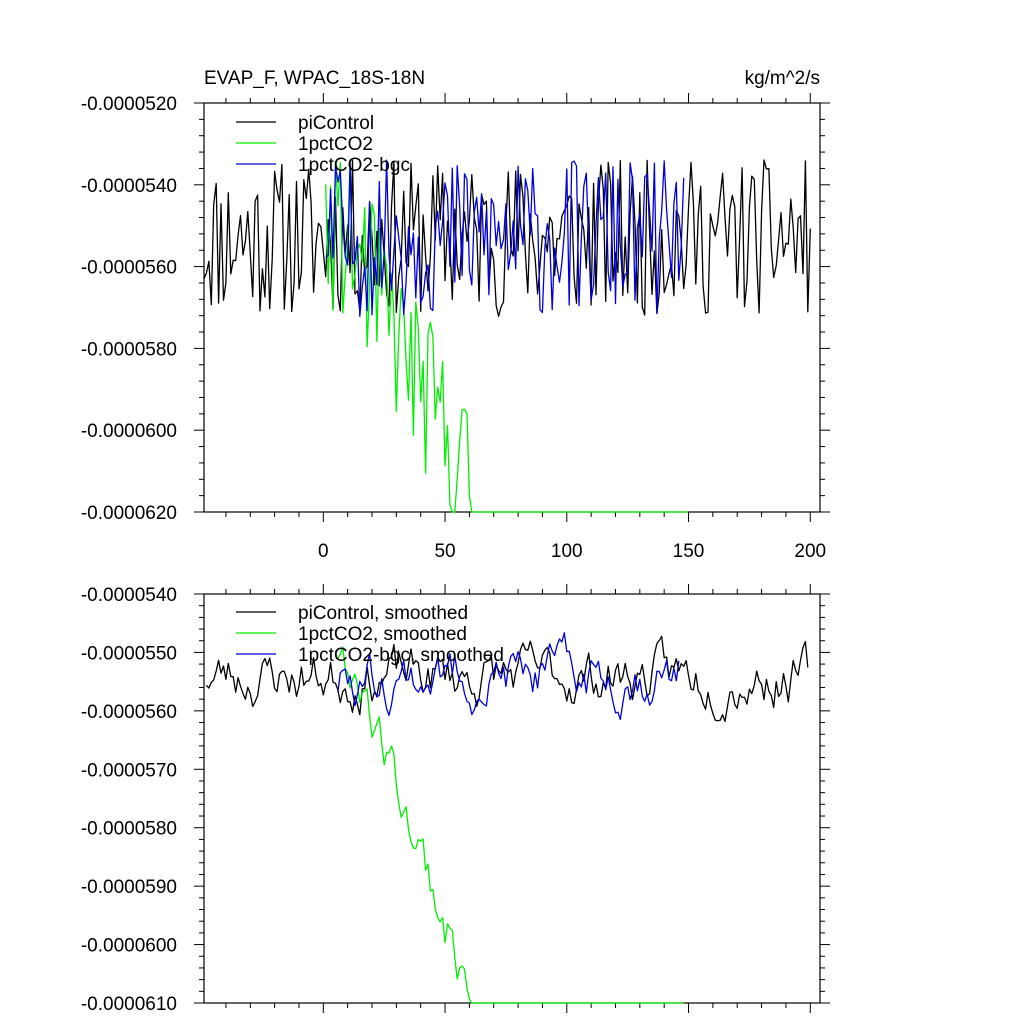 The width and height of the screenshot is (1024, 1029). What do you see at coordinates (129, 513) in the screenshot?
I see `y-tick-label: -0.0000620` at bounding box center [129, 513].